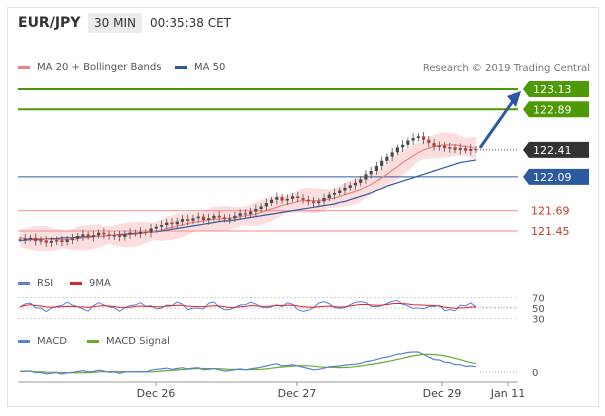 The width and height of the screenshot is (605, 416). What do you see at coordinates (538, 320) in the screenshot?
I see `rsi-level-label: 30` at bounding box center [538, 320].